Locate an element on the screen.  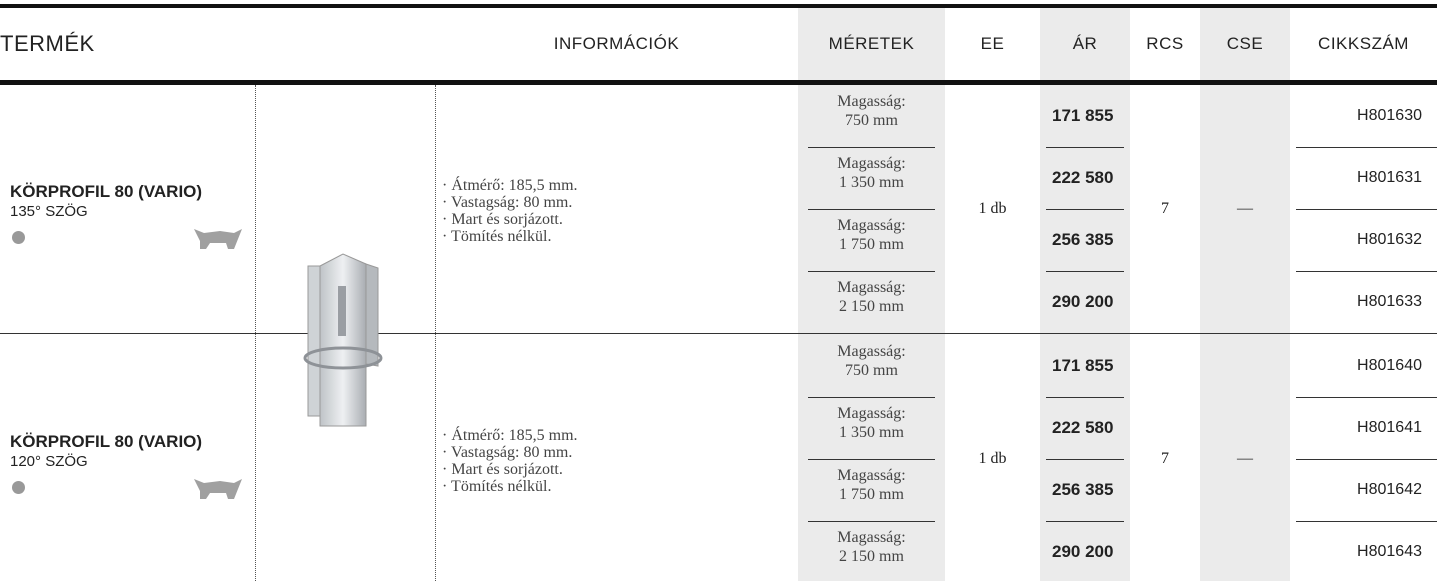
item-code: H801632 is located at coordinates (1389, 239).